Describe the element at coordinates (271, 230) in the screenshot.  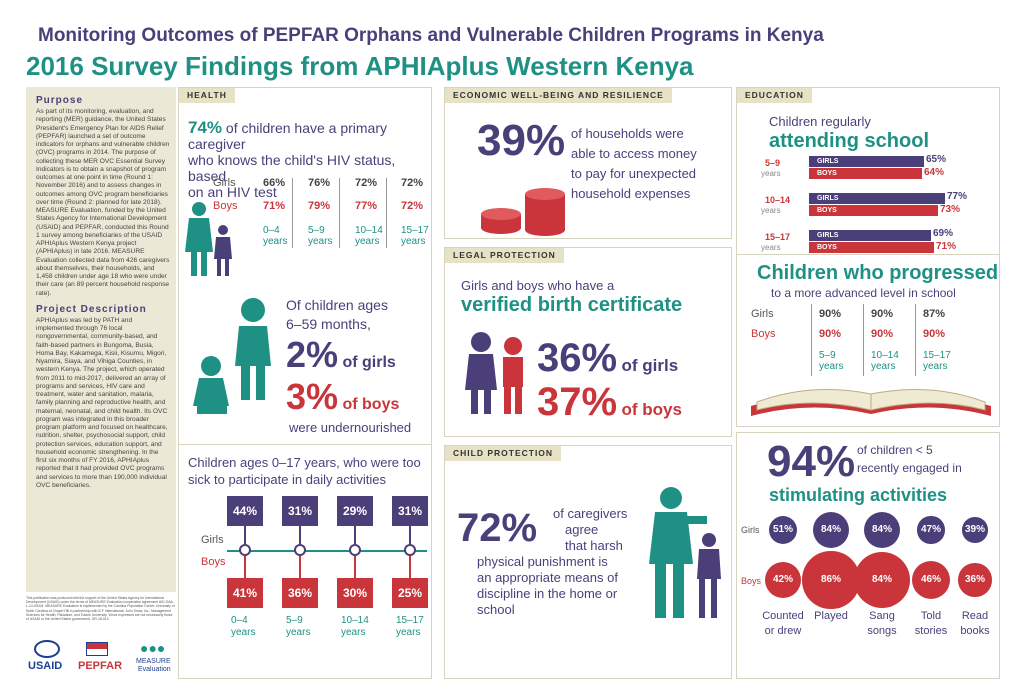
I see `age-label: 0–4` at that location.